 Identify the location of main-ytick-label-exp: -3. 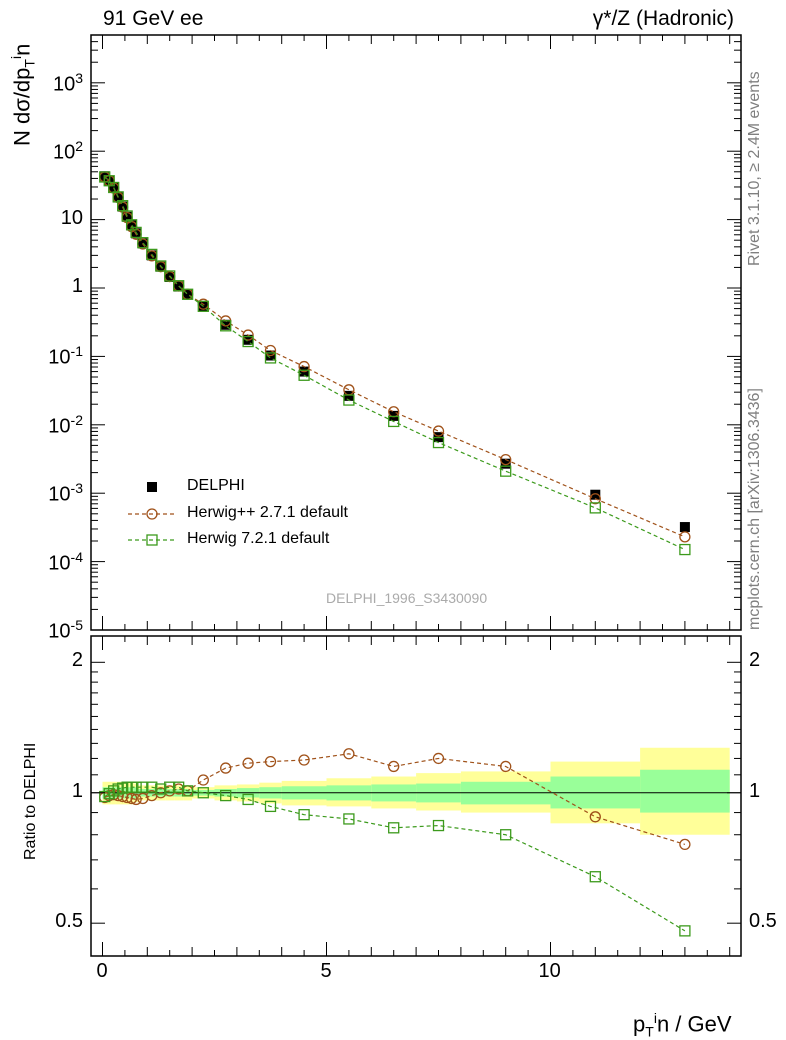
(76, 488).